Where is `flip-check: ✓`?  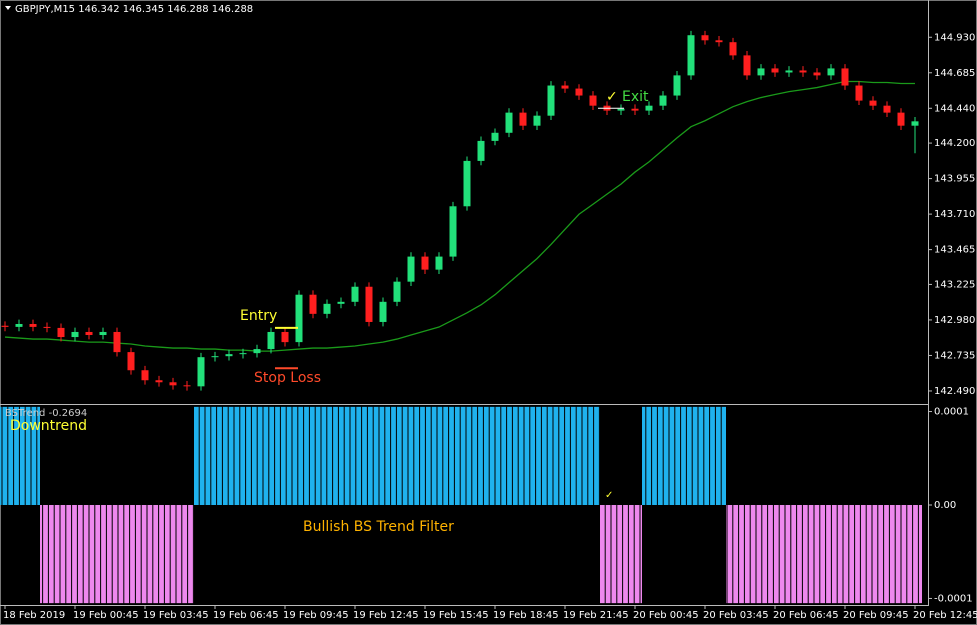 flip-check: ✓ is located at coordinates (609, 495).